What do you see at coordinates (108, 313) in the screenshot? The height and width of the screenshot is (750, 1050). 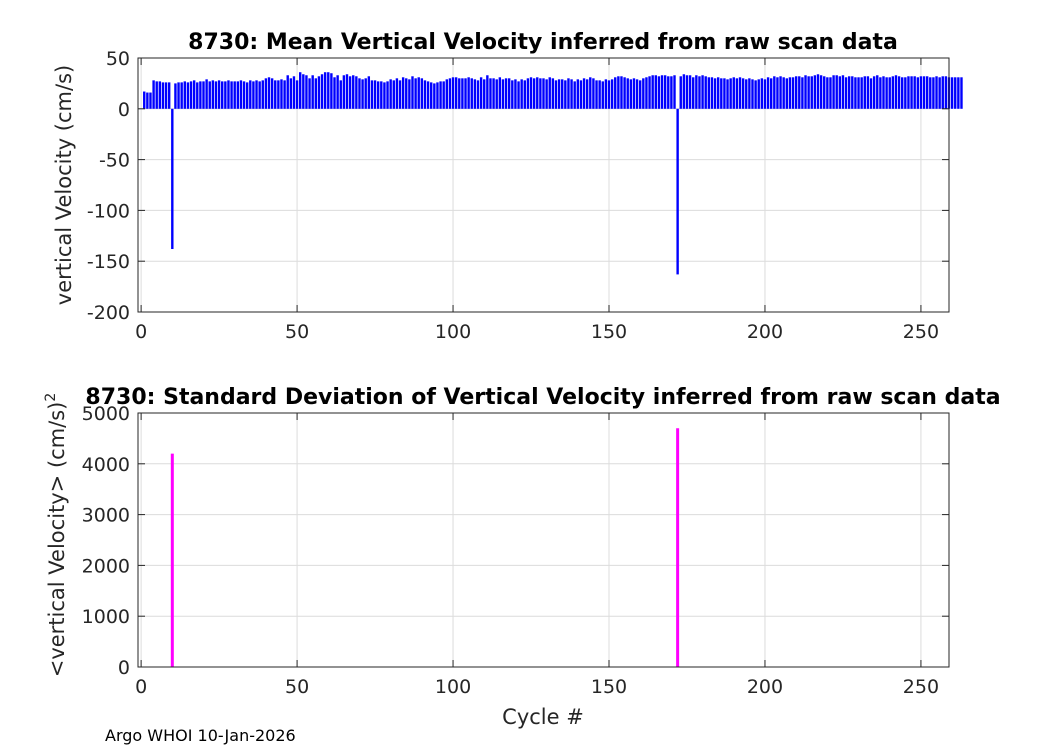 I see `y-tick-label: -200` at bounding box center [108, 313].